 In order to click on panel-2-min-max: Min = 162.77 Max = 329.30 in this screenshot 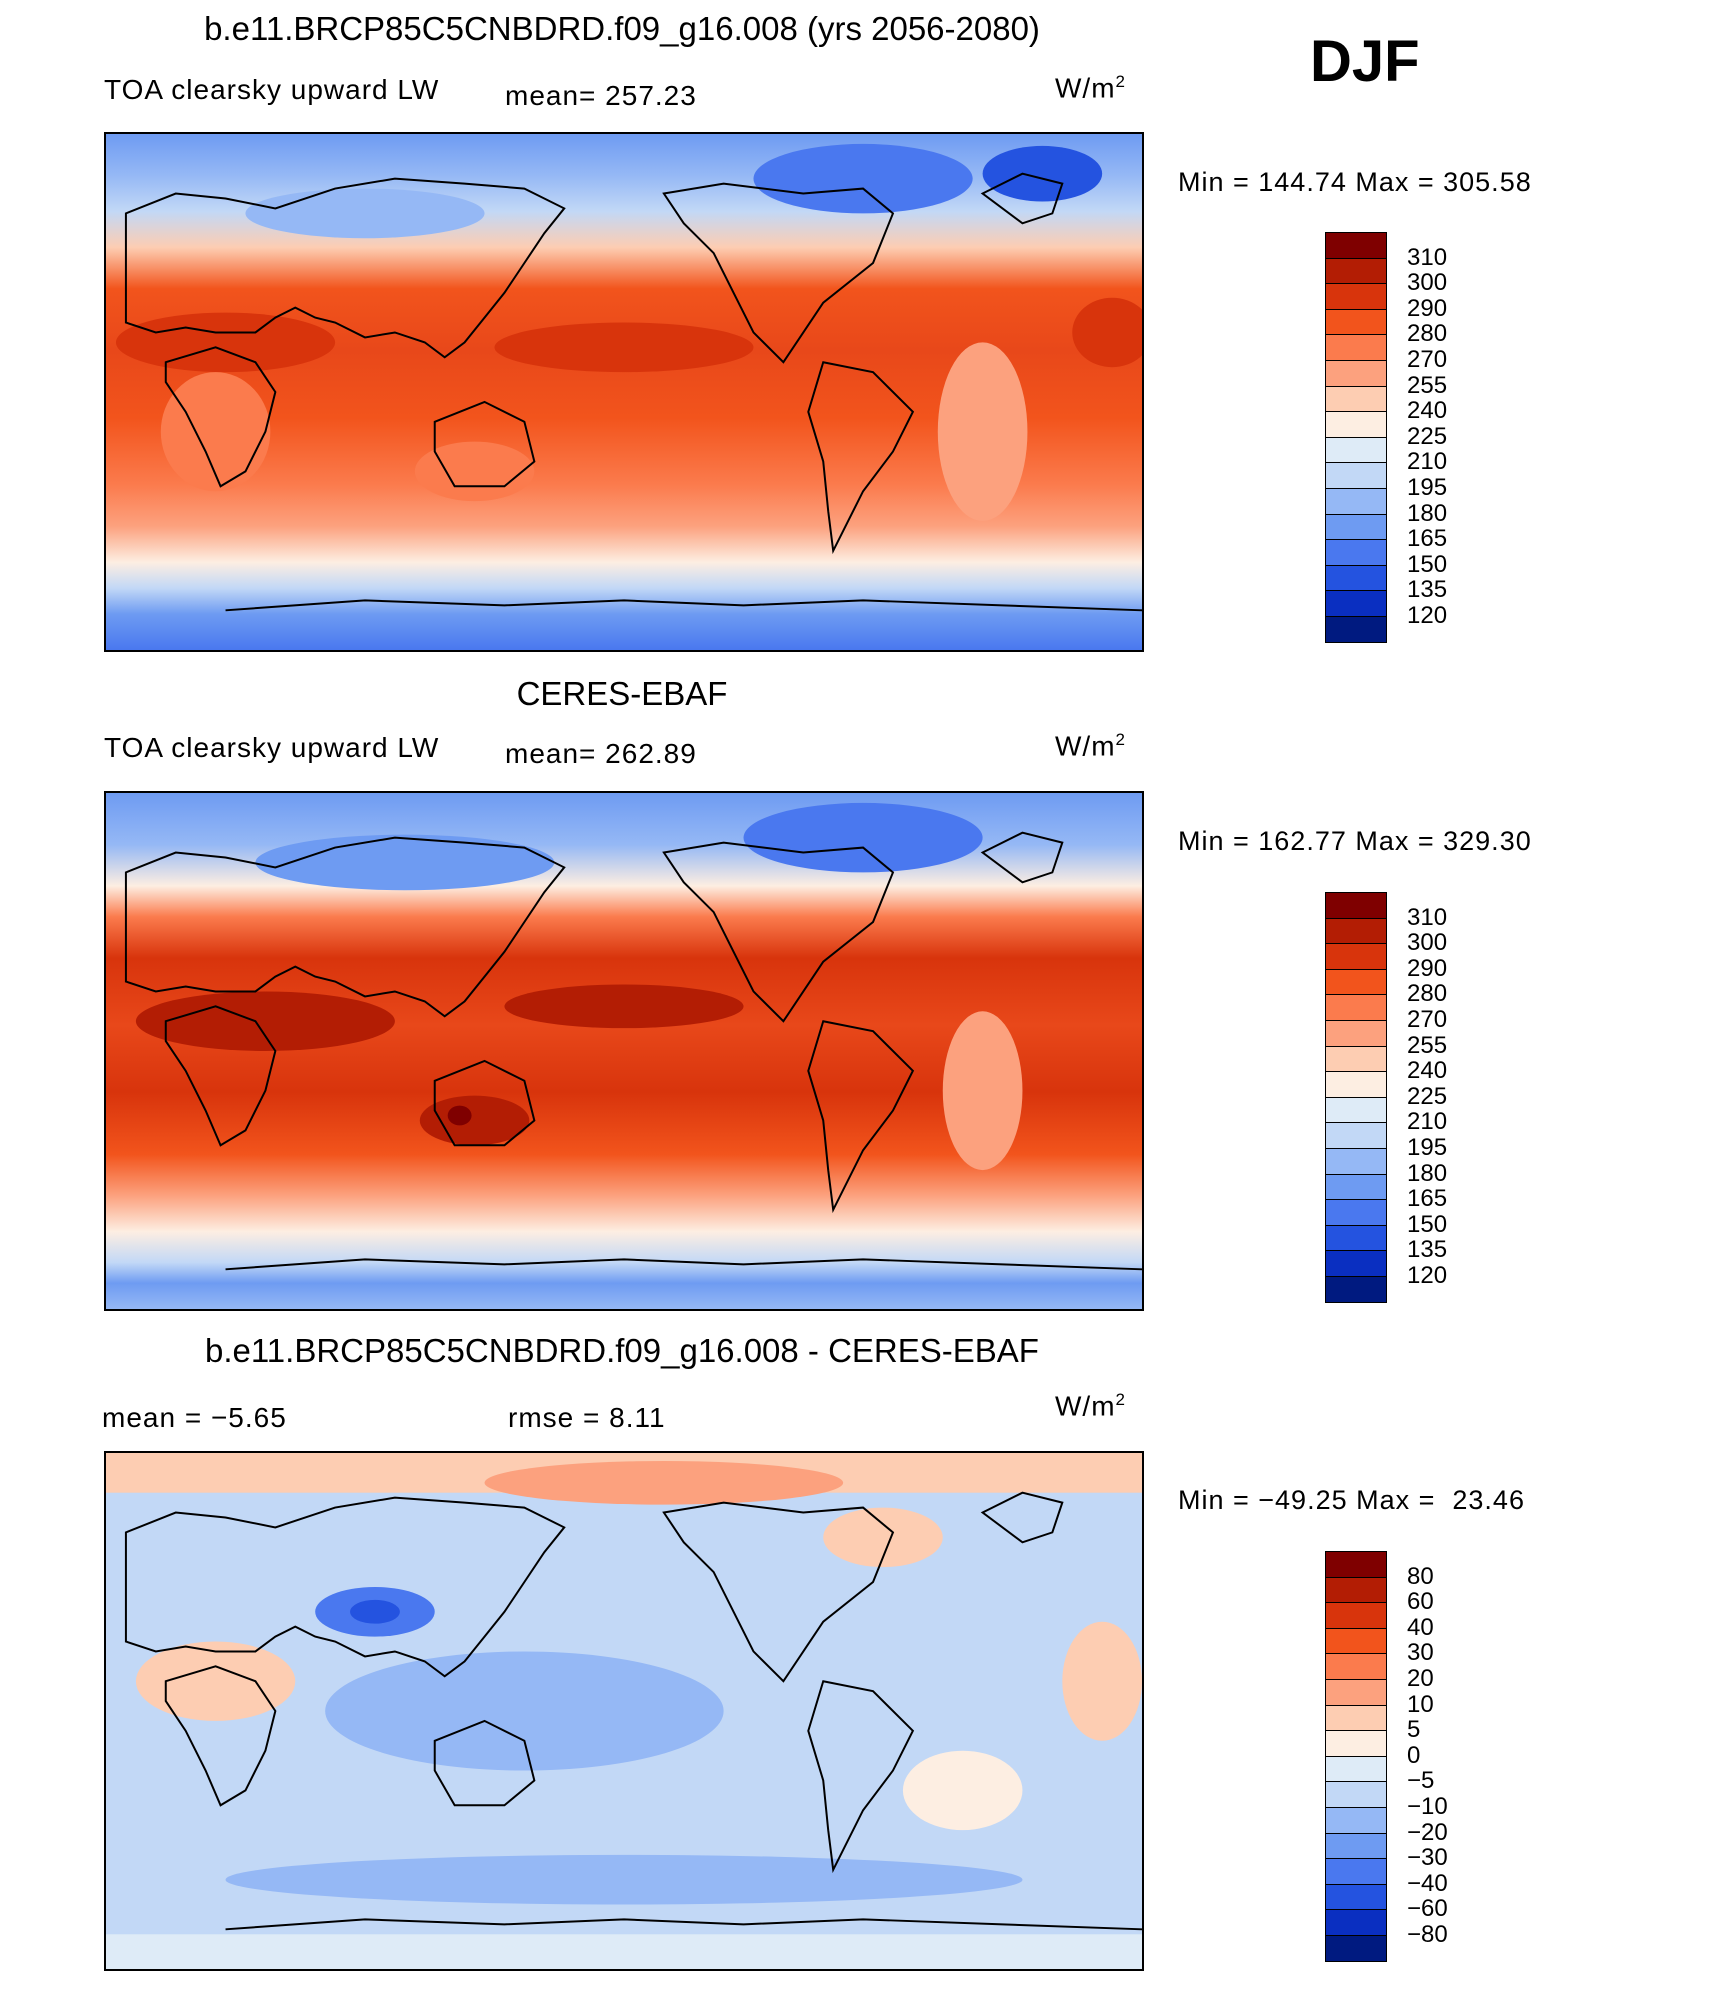, I will do `click(1355, 841)`.